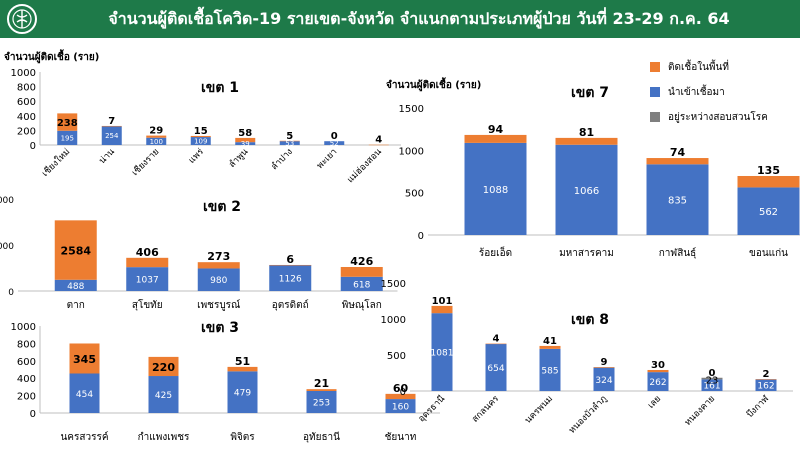 The height and width of the screenshot is (450, 800). I want to click on chart2-category-label-0: ตาก, so click(76, 305).